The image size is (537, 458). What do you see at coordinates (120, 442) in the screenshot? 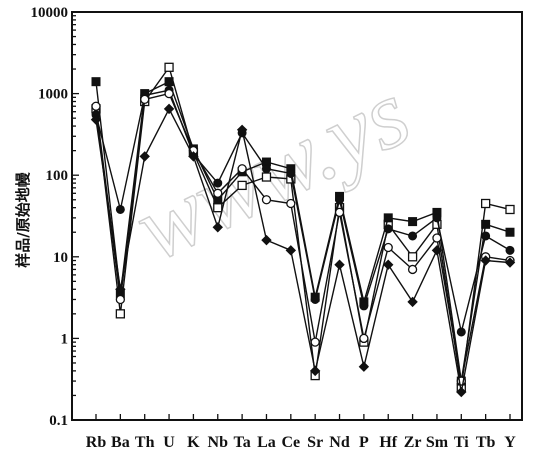
I see `x-tick-label: Ba` at bounding box center [120, 442].